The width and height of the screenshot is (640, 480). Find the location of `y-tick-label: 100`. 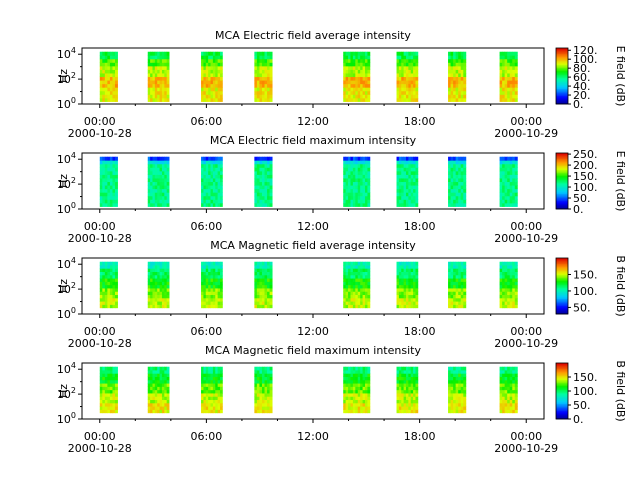

y-tick-label: 100 is located at coordinates (66, 313).